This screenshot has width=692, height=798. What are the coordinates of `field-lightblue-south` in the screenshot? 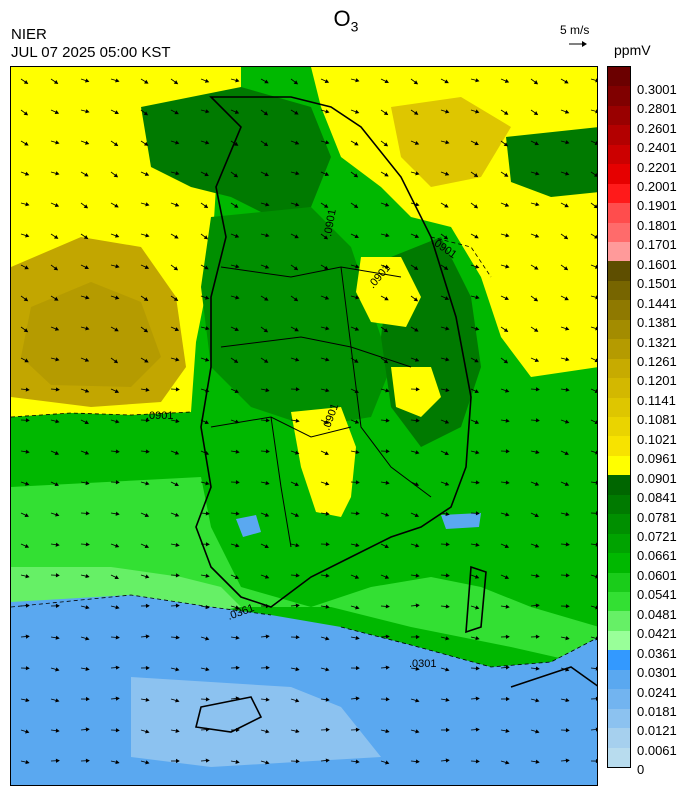 It's located at (256, 722).